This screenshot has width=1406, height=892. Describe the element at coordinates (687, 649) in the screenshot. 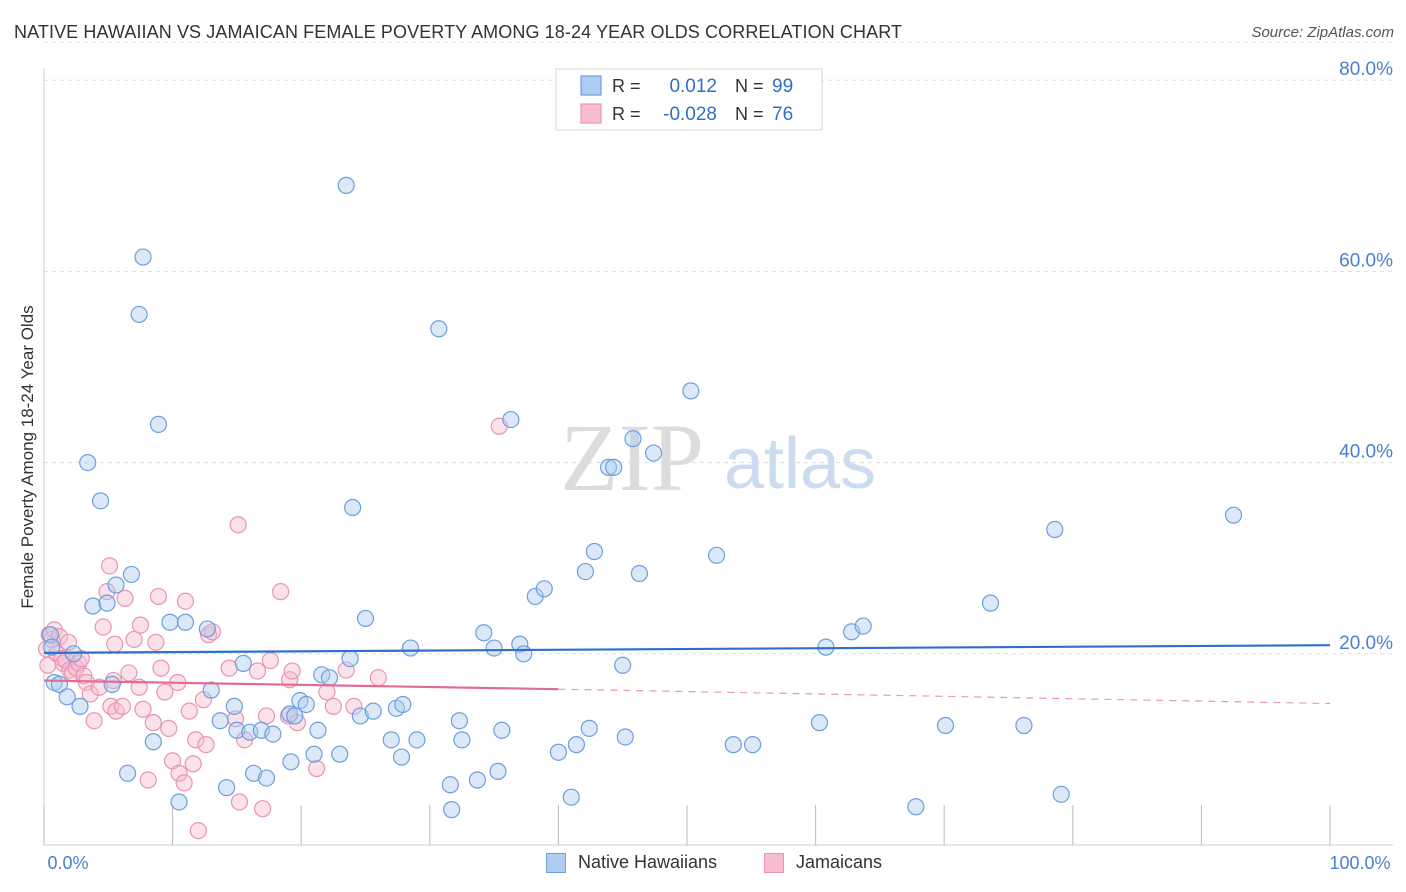

I see `native-hawaiians-trendline` at that location.